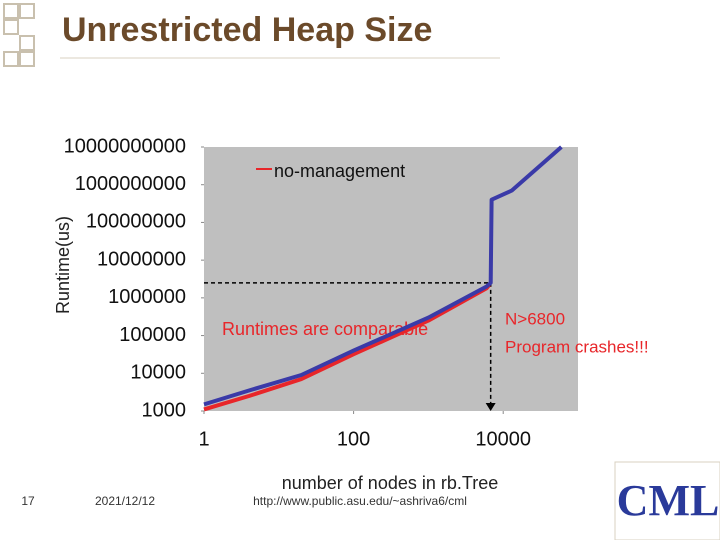 The width and height of the screenshot is (720, 540). Describe the element at coordinates (203, 439) in the screenshot. I see `x-tick-label: 1` at that location.